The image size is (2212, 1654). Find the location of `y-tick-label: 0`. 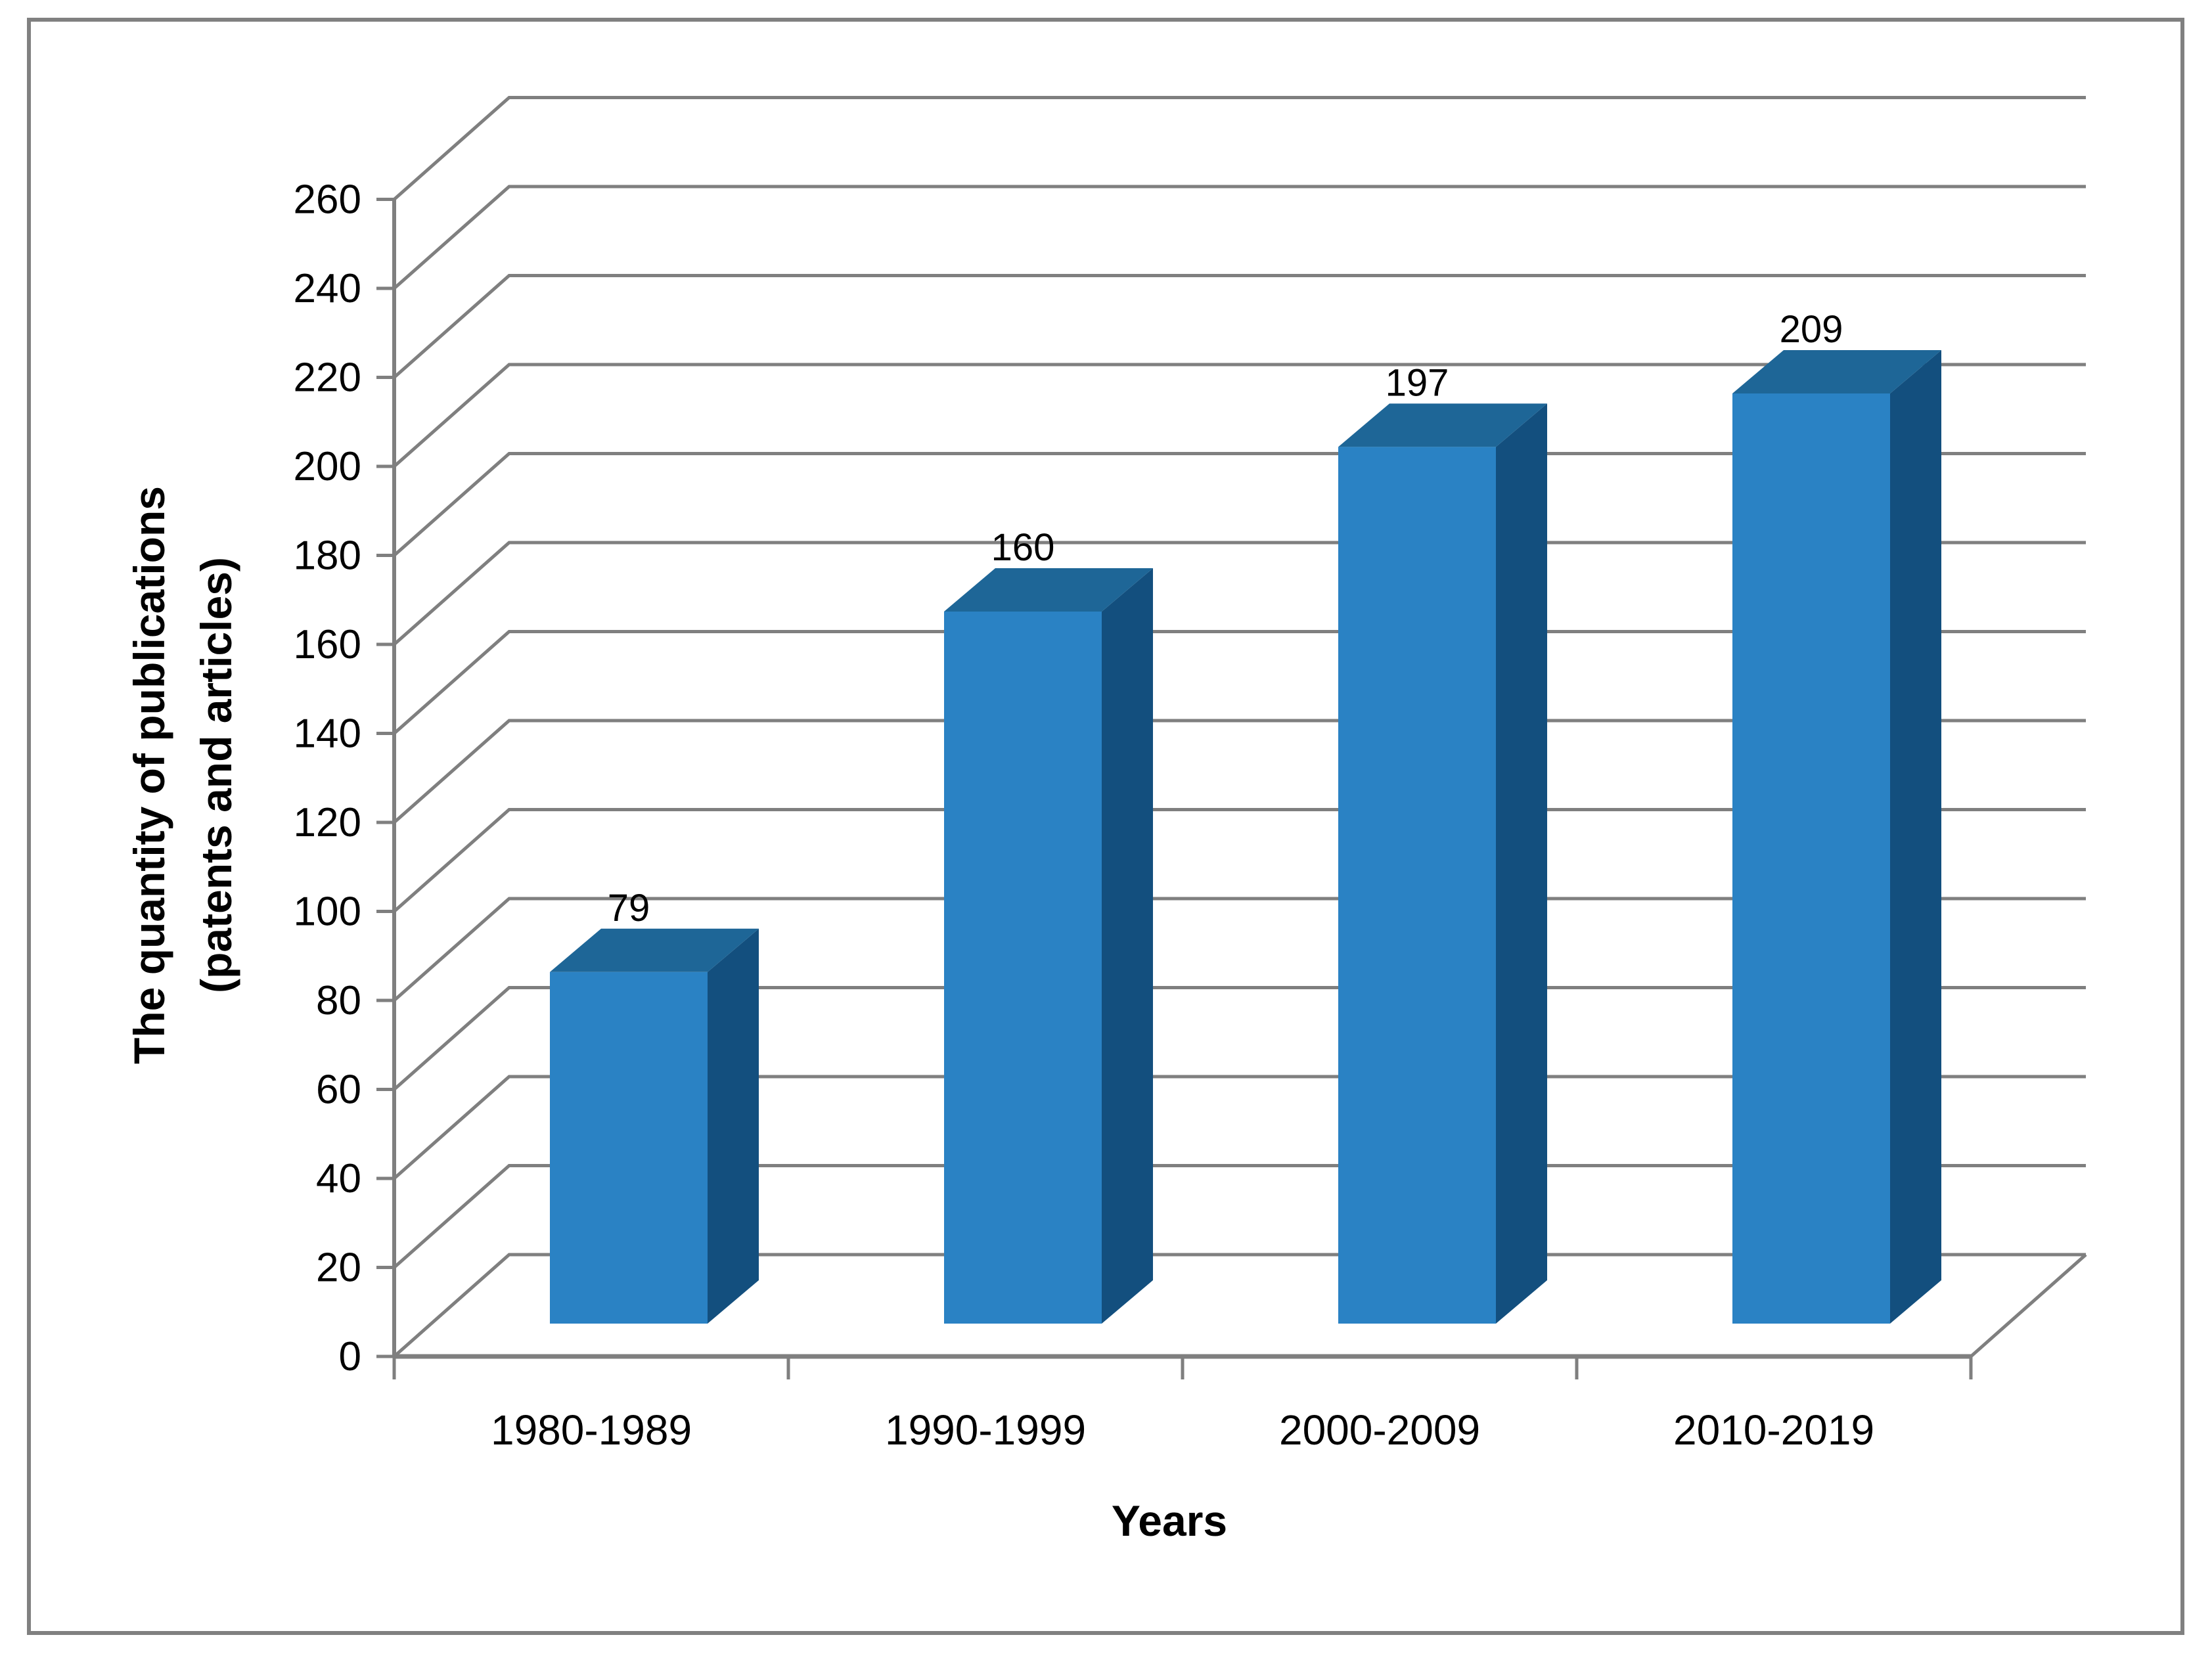

y-tick-label: 0 is located at coordinates (350, 1356).